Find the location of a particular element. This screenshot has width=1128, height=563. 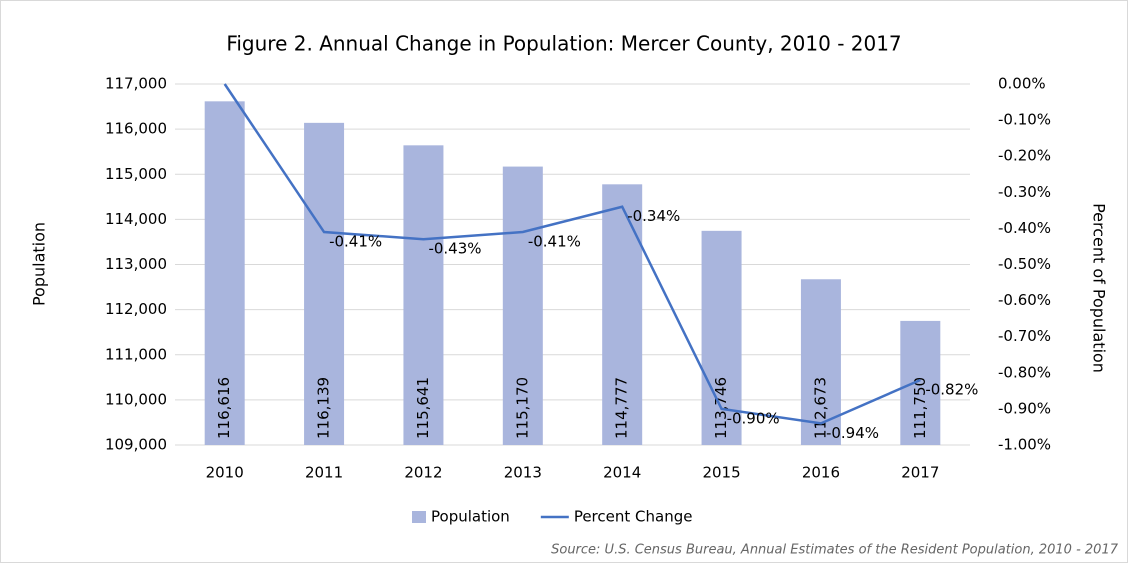

y-tick-label: 112,000 is located at coordinates (136, 309).